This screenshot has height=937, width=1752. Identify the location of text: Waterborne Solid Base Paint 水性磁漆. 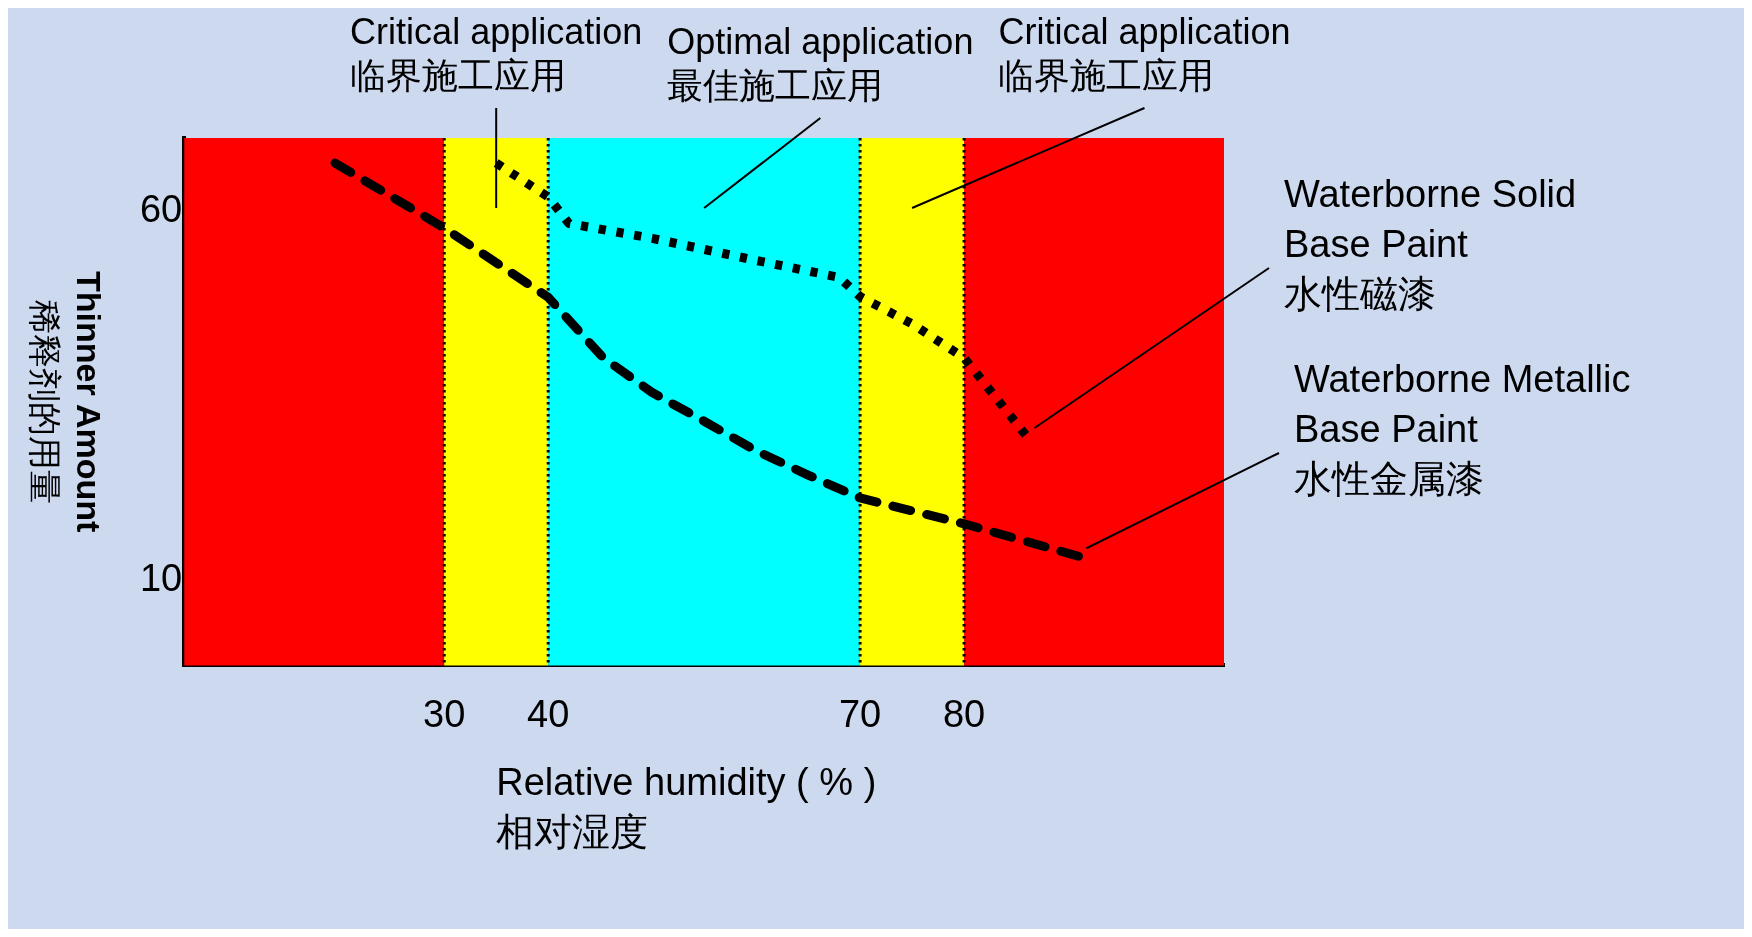
(1430, 244).